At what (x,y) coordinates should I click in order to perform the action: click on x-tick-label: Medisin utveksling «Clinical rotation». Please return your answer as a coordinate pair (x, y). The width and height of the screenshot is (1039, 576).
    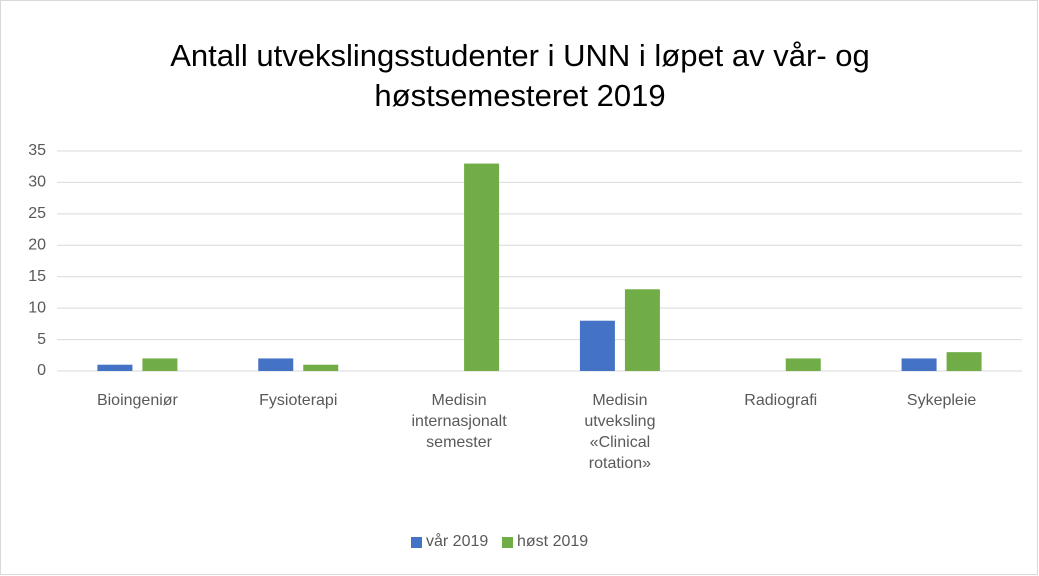
    Looking at the image, I should click on (620, 432).